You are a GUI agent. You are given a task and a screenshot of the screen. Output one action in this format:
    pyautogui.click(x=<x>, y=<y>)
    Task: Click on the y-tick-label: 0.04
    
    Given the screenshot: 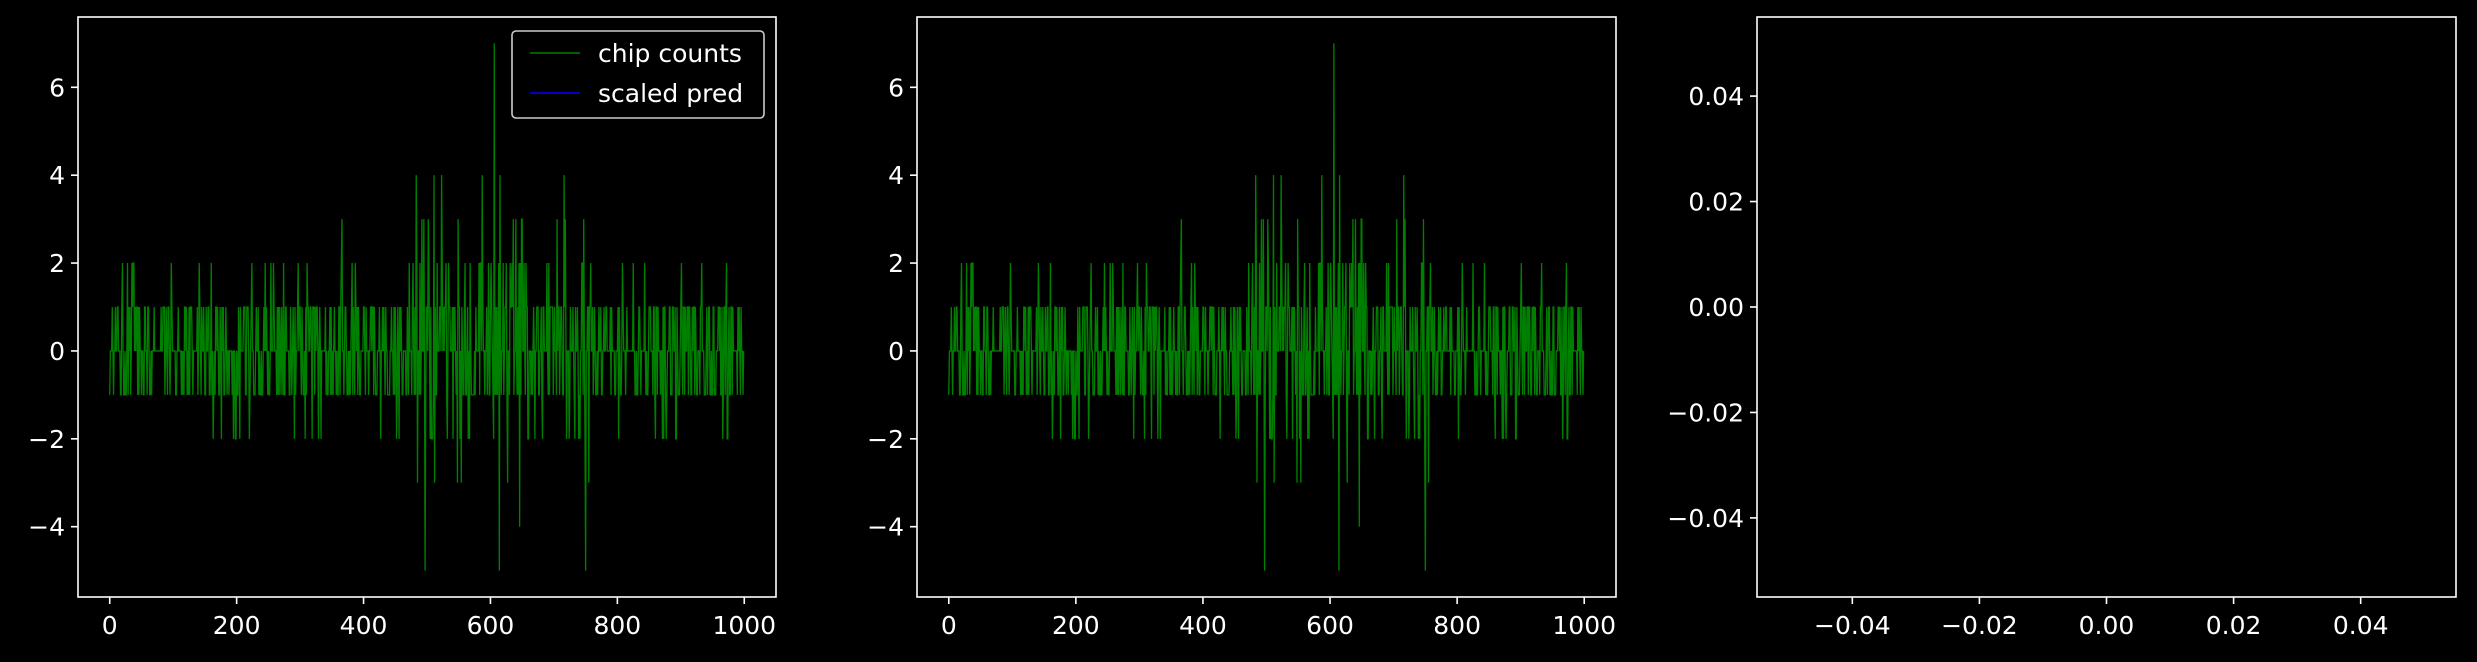 What is the action you would take?
    pyautogui.click(x=1716, y=96)
    